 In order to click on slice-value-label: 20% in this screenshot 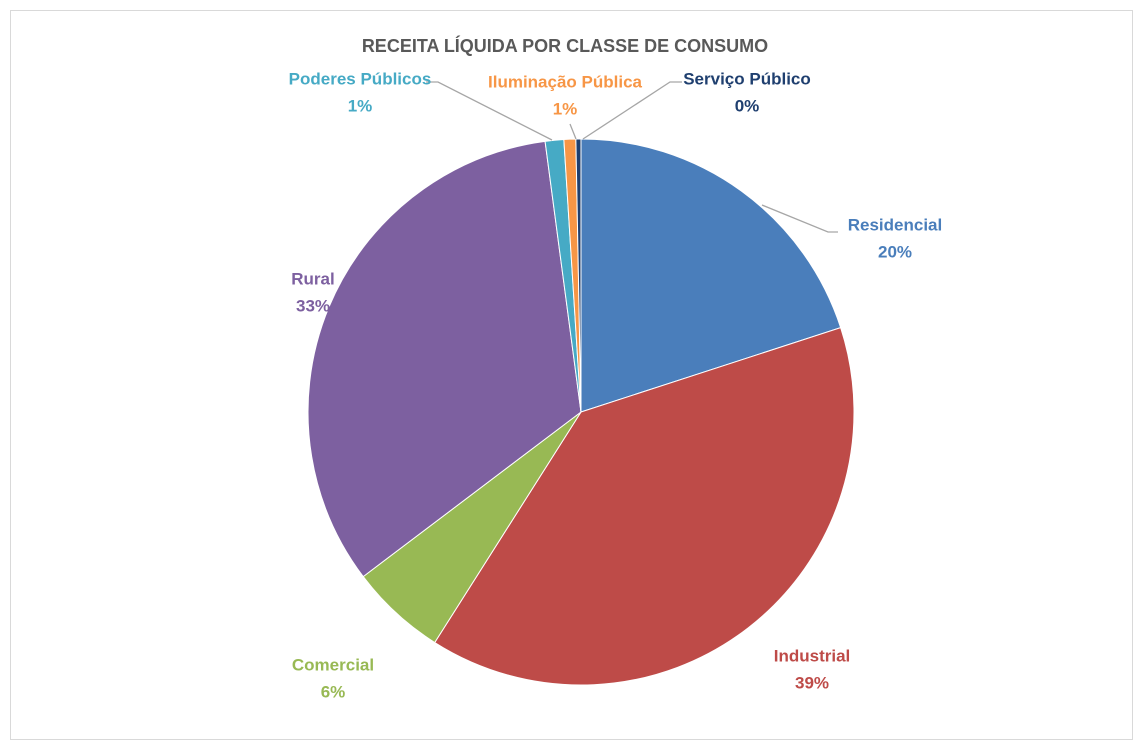, I will do `click(895, 251)`.